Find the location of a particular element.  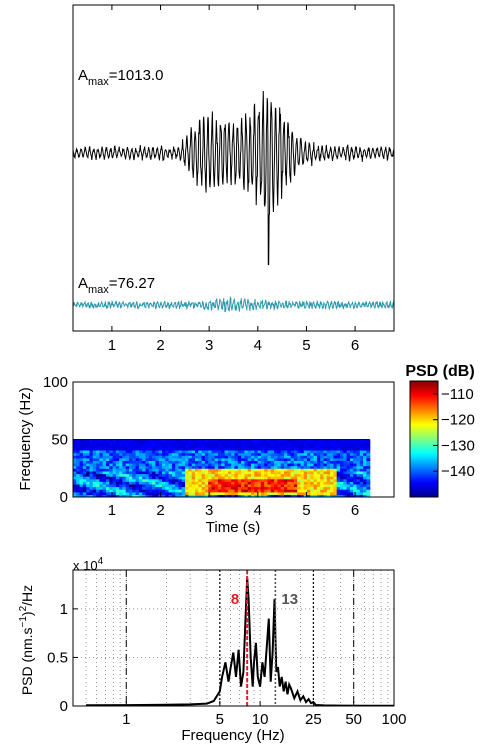

colorbar-tick-label: −130 is located at coordinates (458, 445).